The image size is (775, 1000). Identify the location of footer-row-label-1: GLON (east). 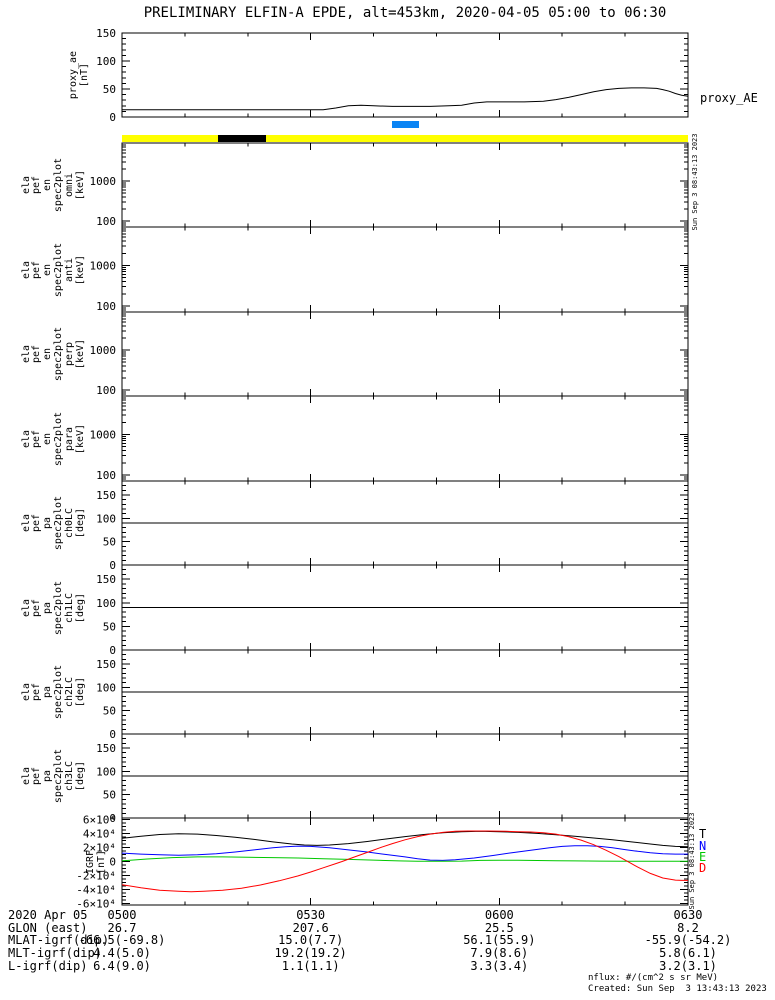
(48, 928).